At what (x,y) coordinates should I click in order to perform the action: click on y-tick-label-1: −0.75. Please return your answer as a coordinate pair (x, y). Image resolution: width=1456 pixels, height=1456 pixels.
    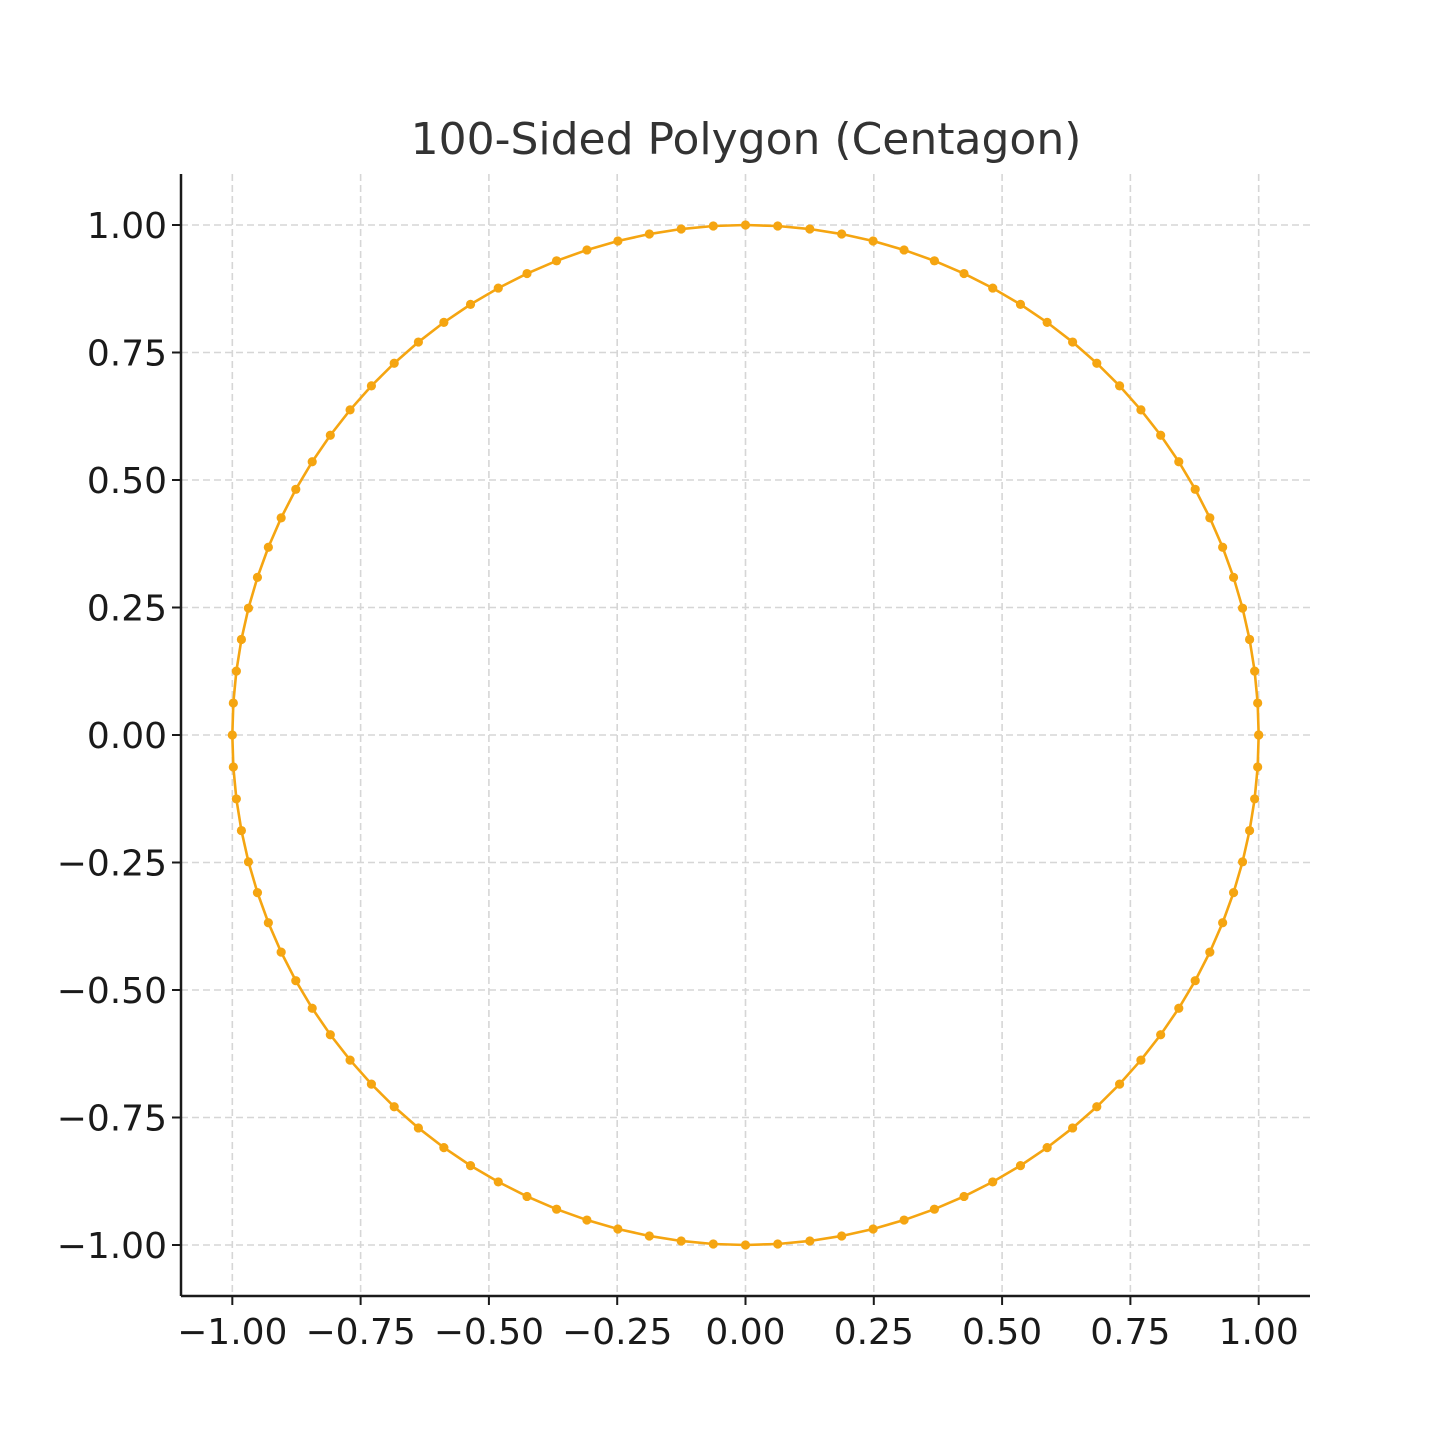
    Looking at the image, I should click on (112, 1119).